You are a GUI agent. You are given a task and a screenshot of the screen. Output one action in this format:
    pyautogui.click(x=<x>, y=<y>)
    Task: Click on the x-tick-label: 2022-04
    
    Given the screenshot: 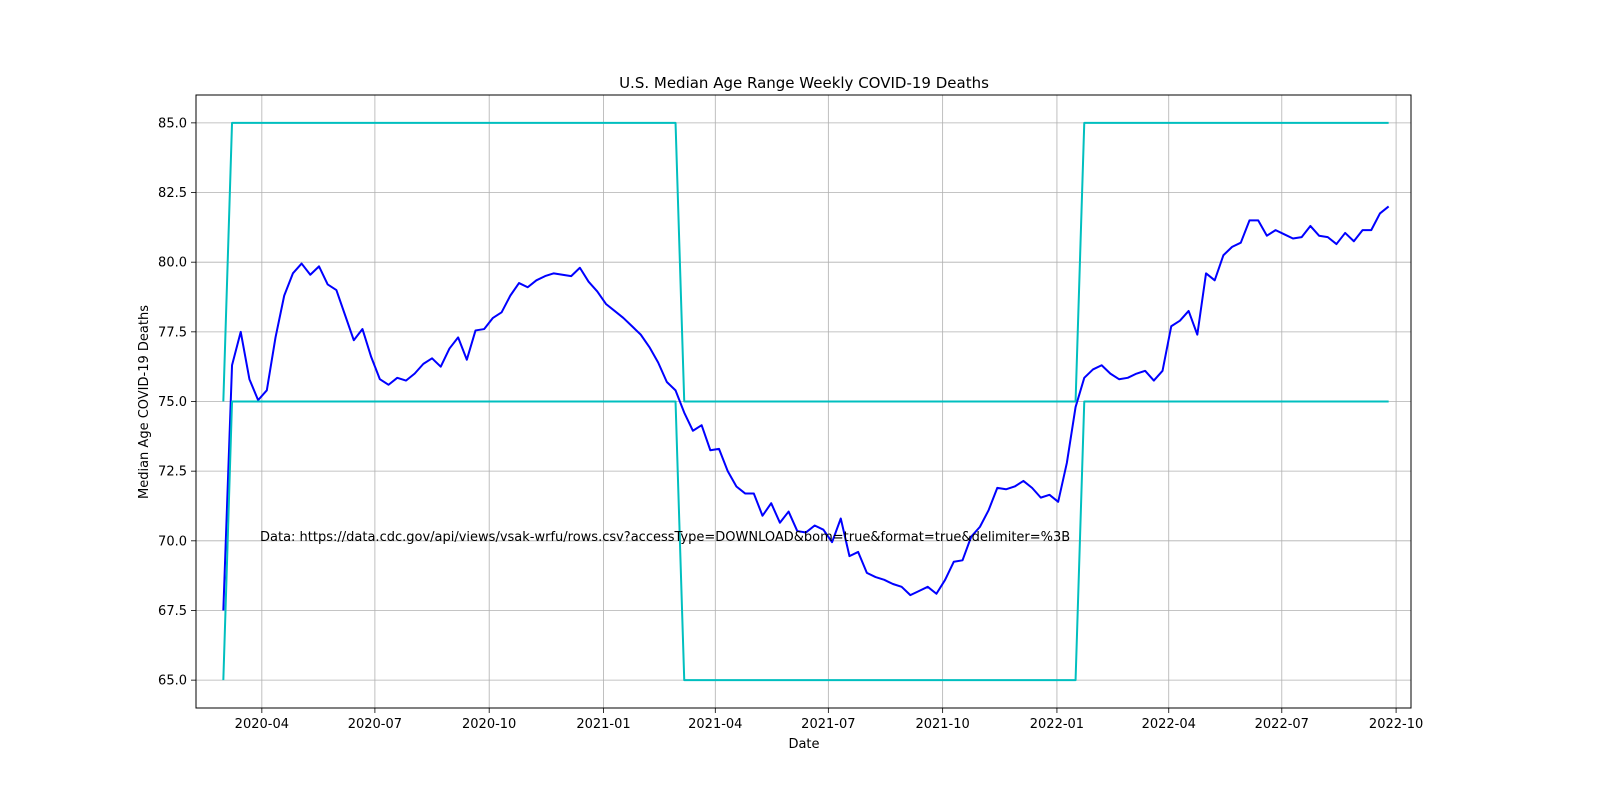 What is the action you would take?
    pyautogui.click(x=1169, y=724)
    